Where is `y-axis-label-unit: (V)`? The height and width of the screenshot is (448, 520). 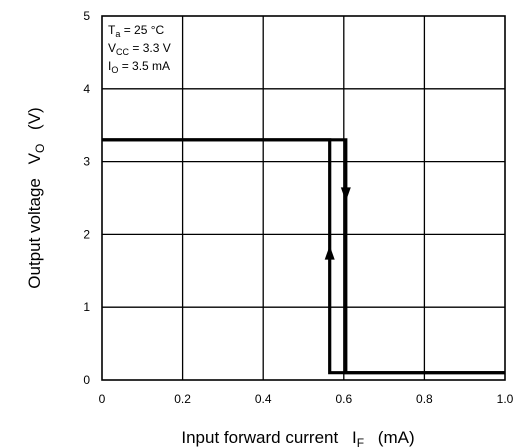
y-axis-label-unit: (V) is located at coordinates (34, 118).